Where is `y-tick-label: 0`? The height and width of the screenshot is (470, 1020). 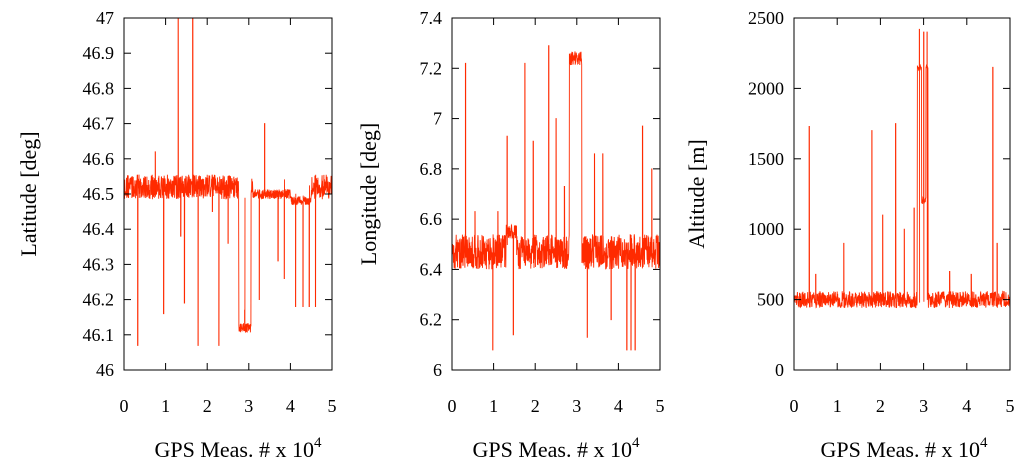 y-tick-label: 0 is located at coordinates (779, 370).